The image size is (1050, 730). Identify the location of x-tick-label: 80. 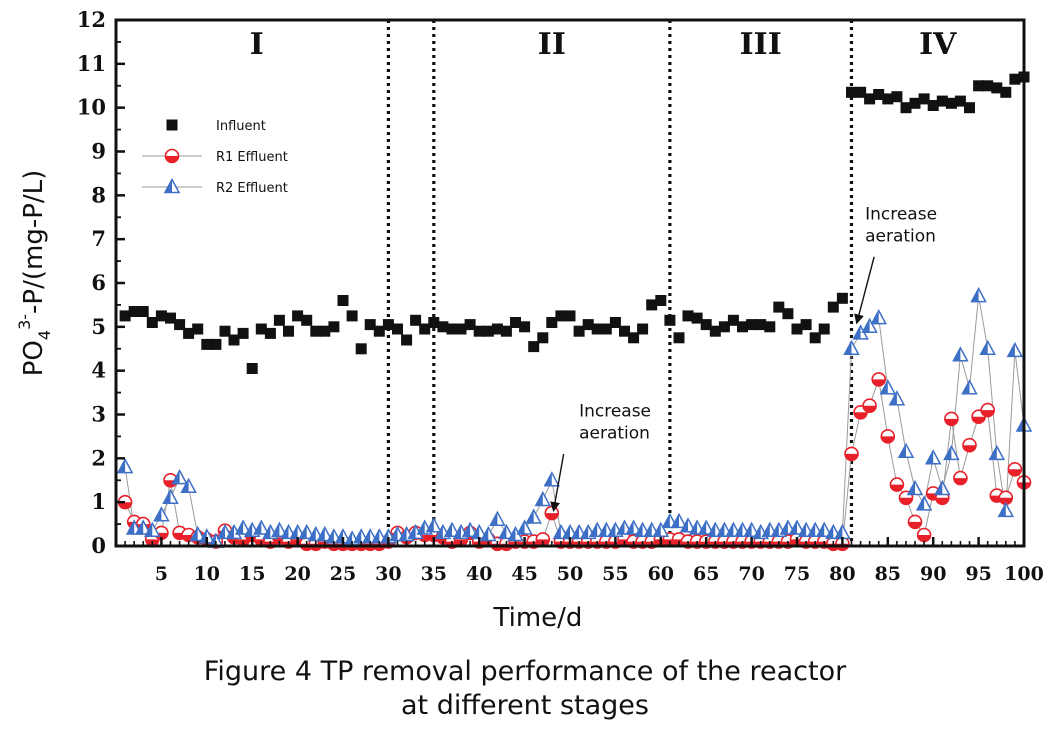
(842, 574).